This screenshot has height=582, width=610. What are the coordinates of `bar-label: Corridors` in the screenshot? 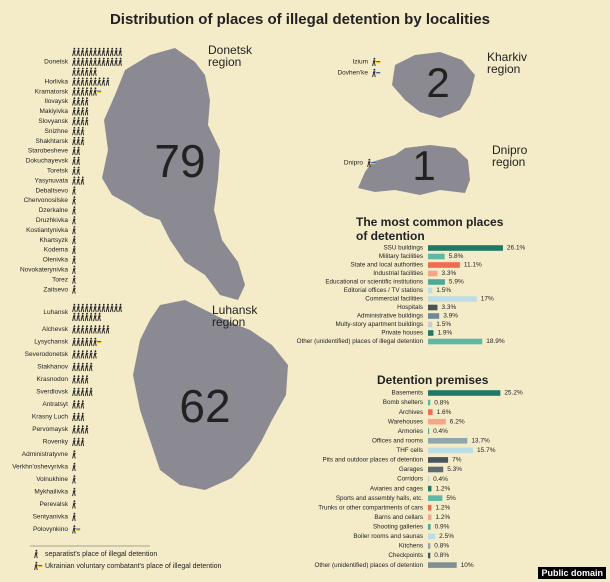 It's located at (410, 479).